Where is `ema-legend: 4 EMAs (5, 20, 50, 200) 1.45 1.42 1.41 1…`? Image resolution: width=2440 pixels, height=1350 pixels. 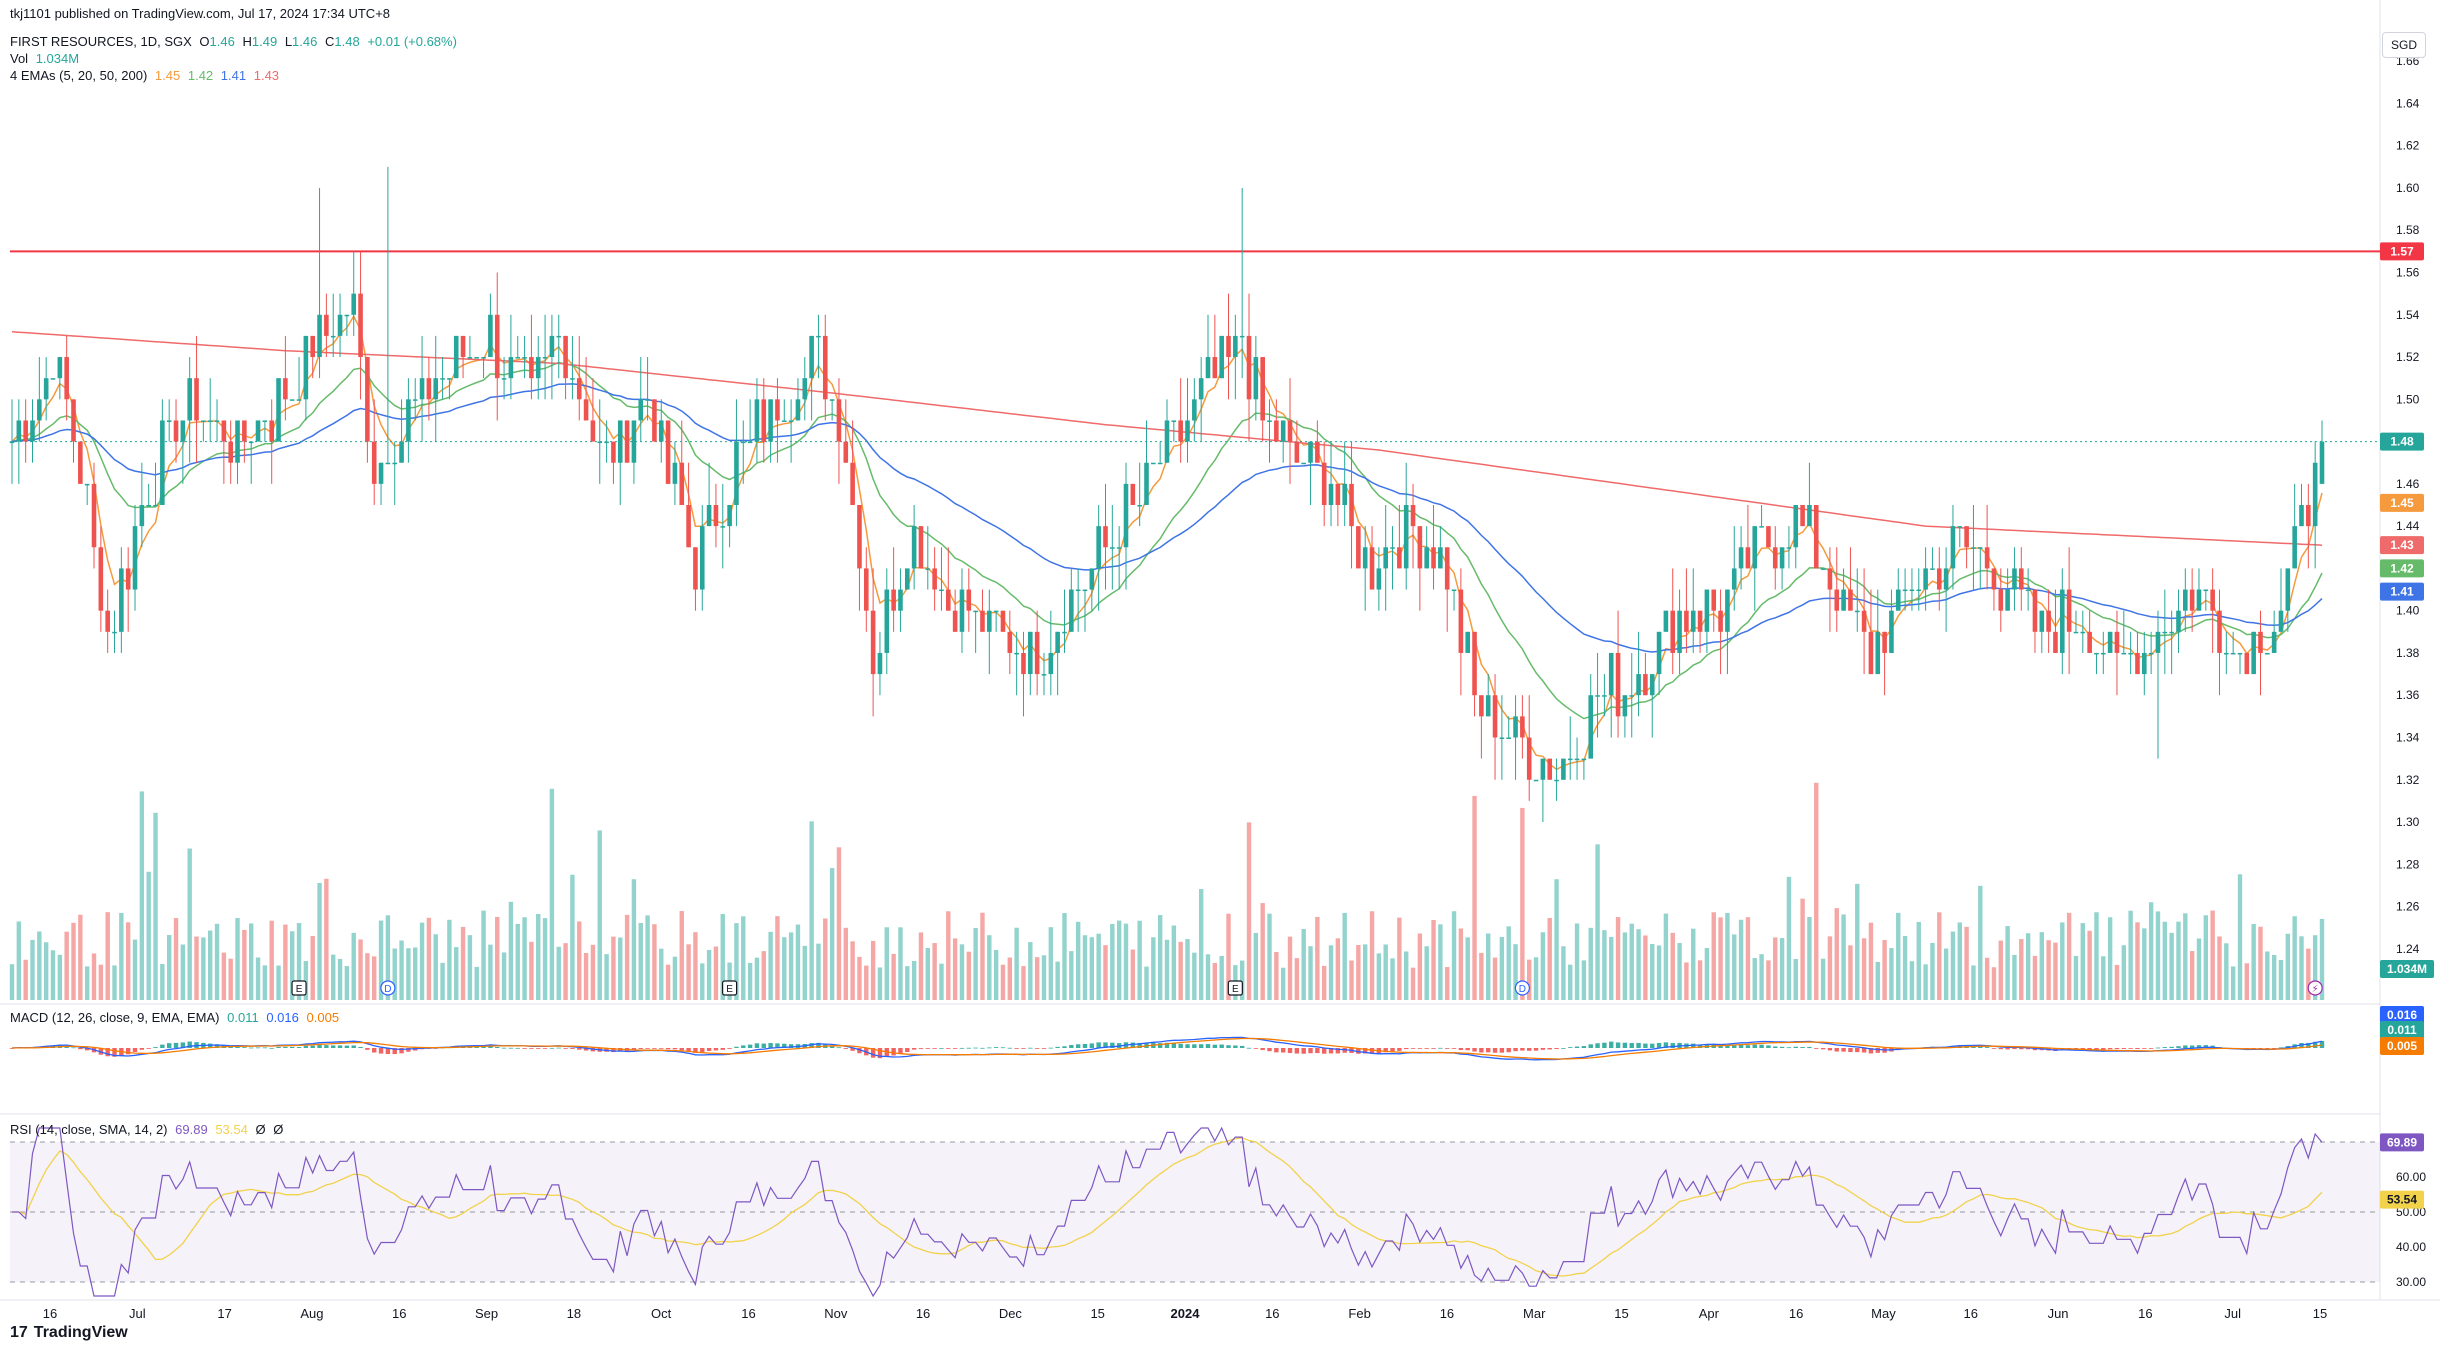 ema-legend: 4 EMAs (5, 20, 50, 200) 1.45 1.42 1.41 1… is located at coordinates (146, 75).